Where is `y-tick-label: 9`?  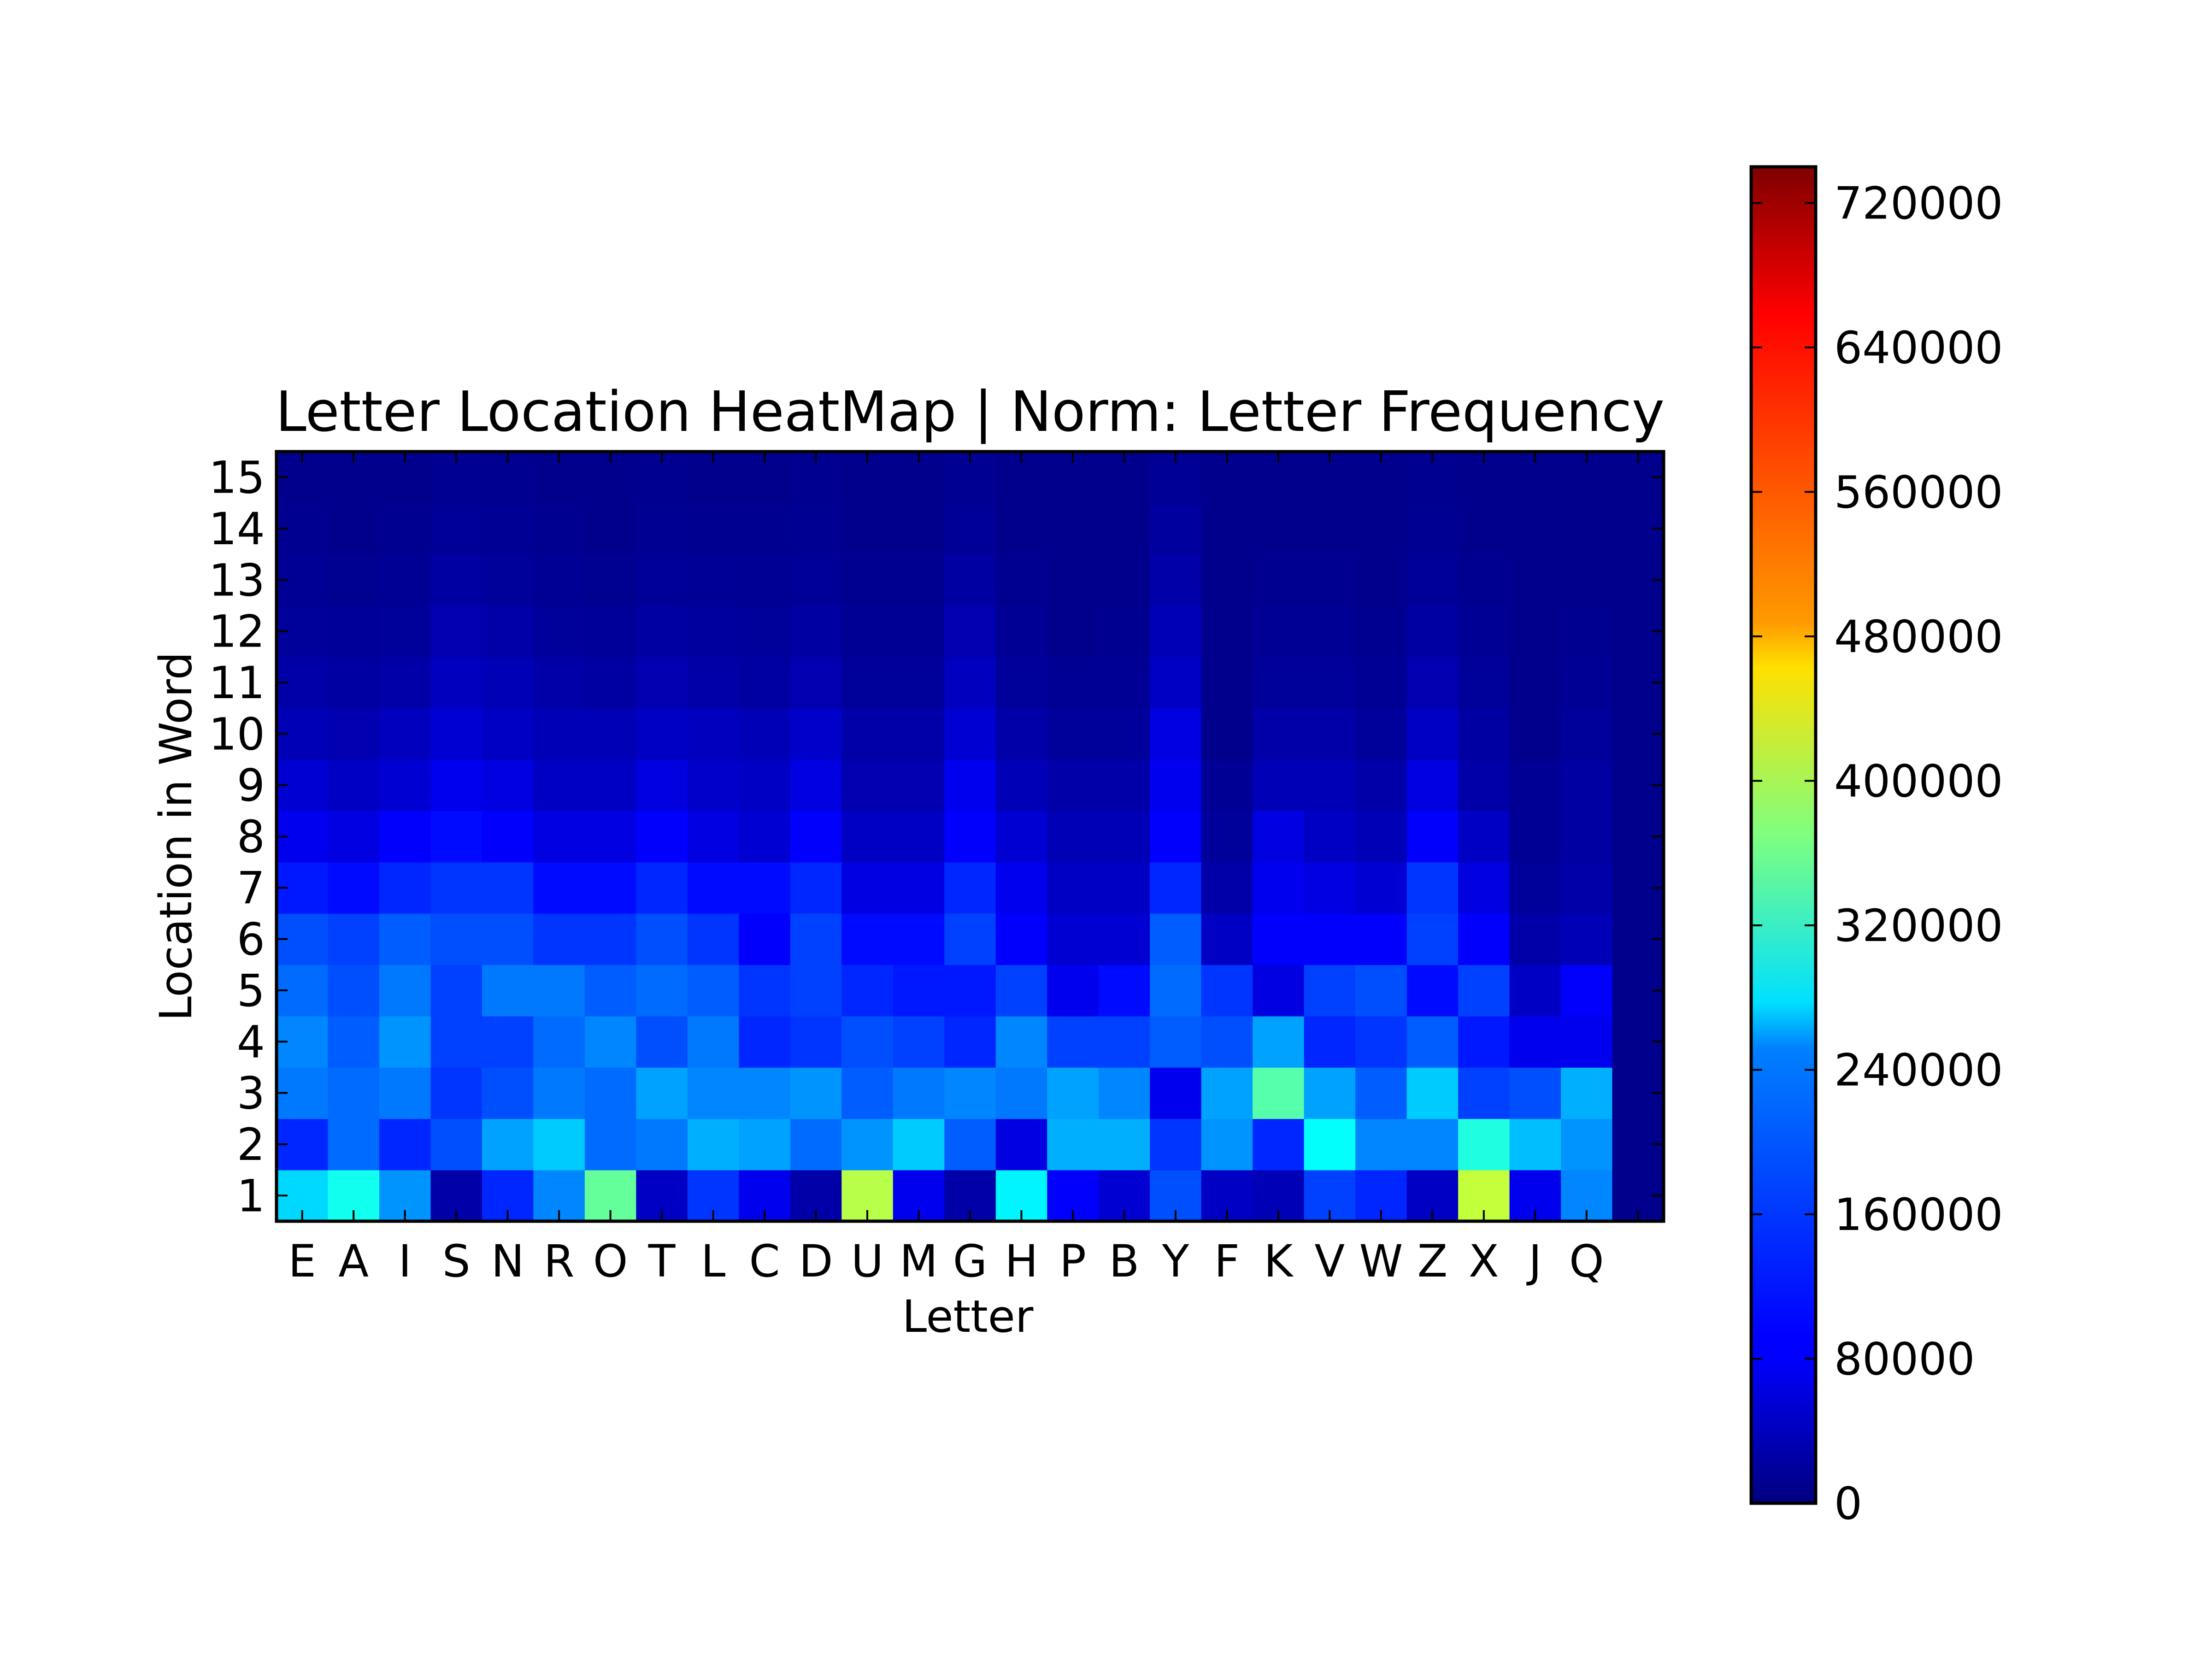 y-tick-label: 9 is located at coordinates (251, 786).